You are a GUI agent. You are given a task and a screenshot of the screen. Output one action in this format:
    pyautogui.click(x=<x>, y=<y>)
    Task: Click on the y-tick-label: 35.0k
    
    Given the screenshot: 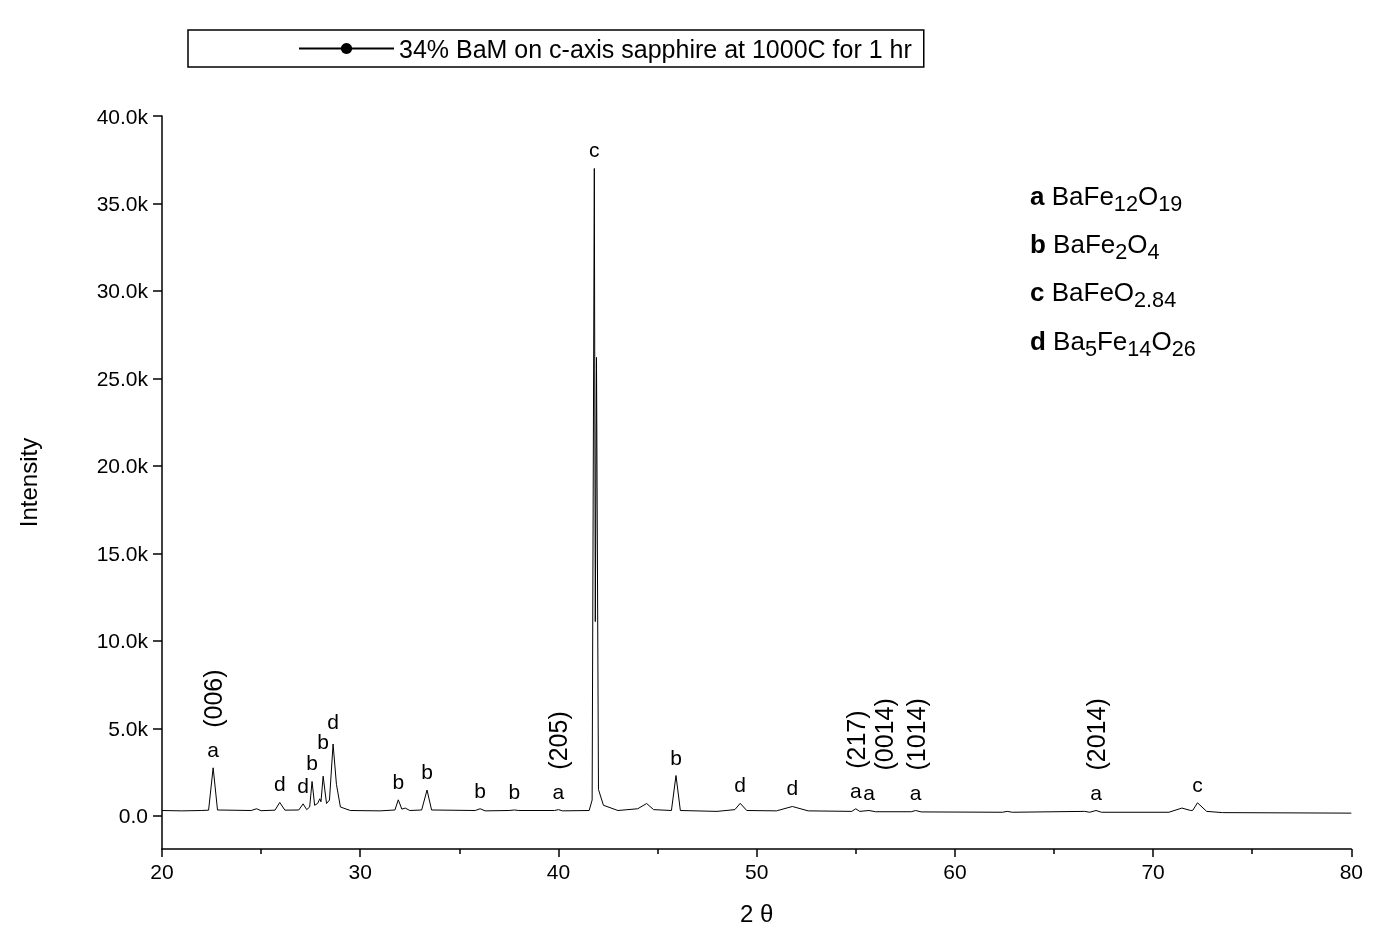 What is the action you would take?
    pyautogui.click(x=122, y=203)
    